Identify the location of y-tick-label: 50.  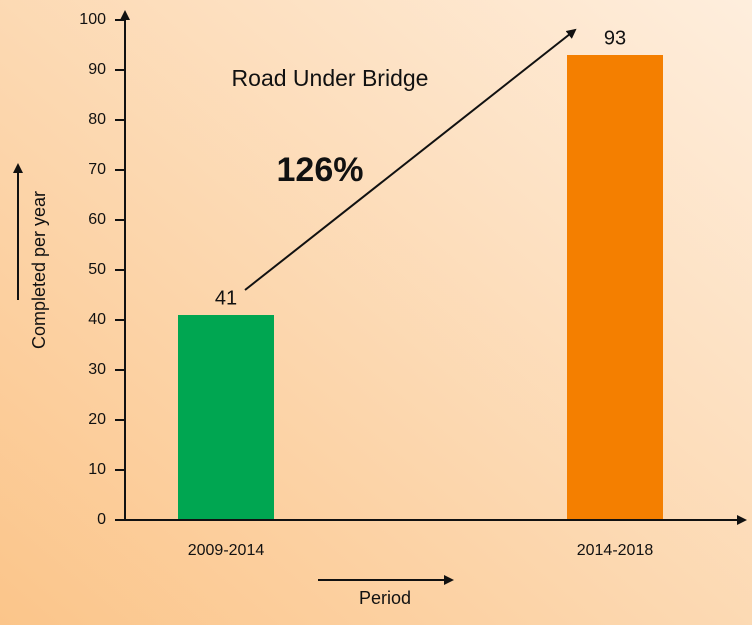
(97, 269).